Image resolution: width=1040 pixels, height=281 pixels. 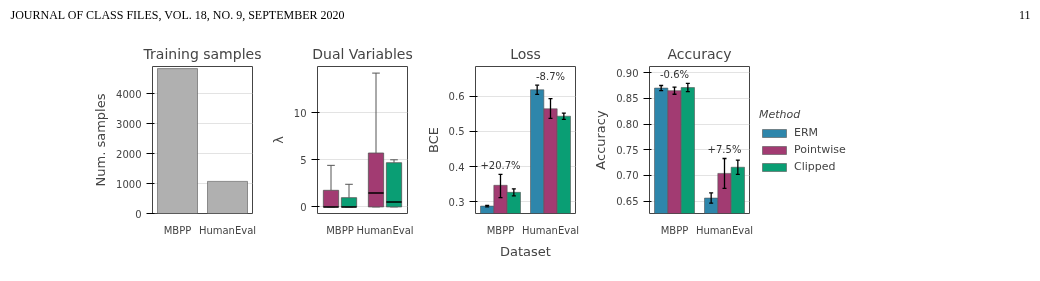 I want to click on y-tick-label: 0.3, so click(x=456, y=202).